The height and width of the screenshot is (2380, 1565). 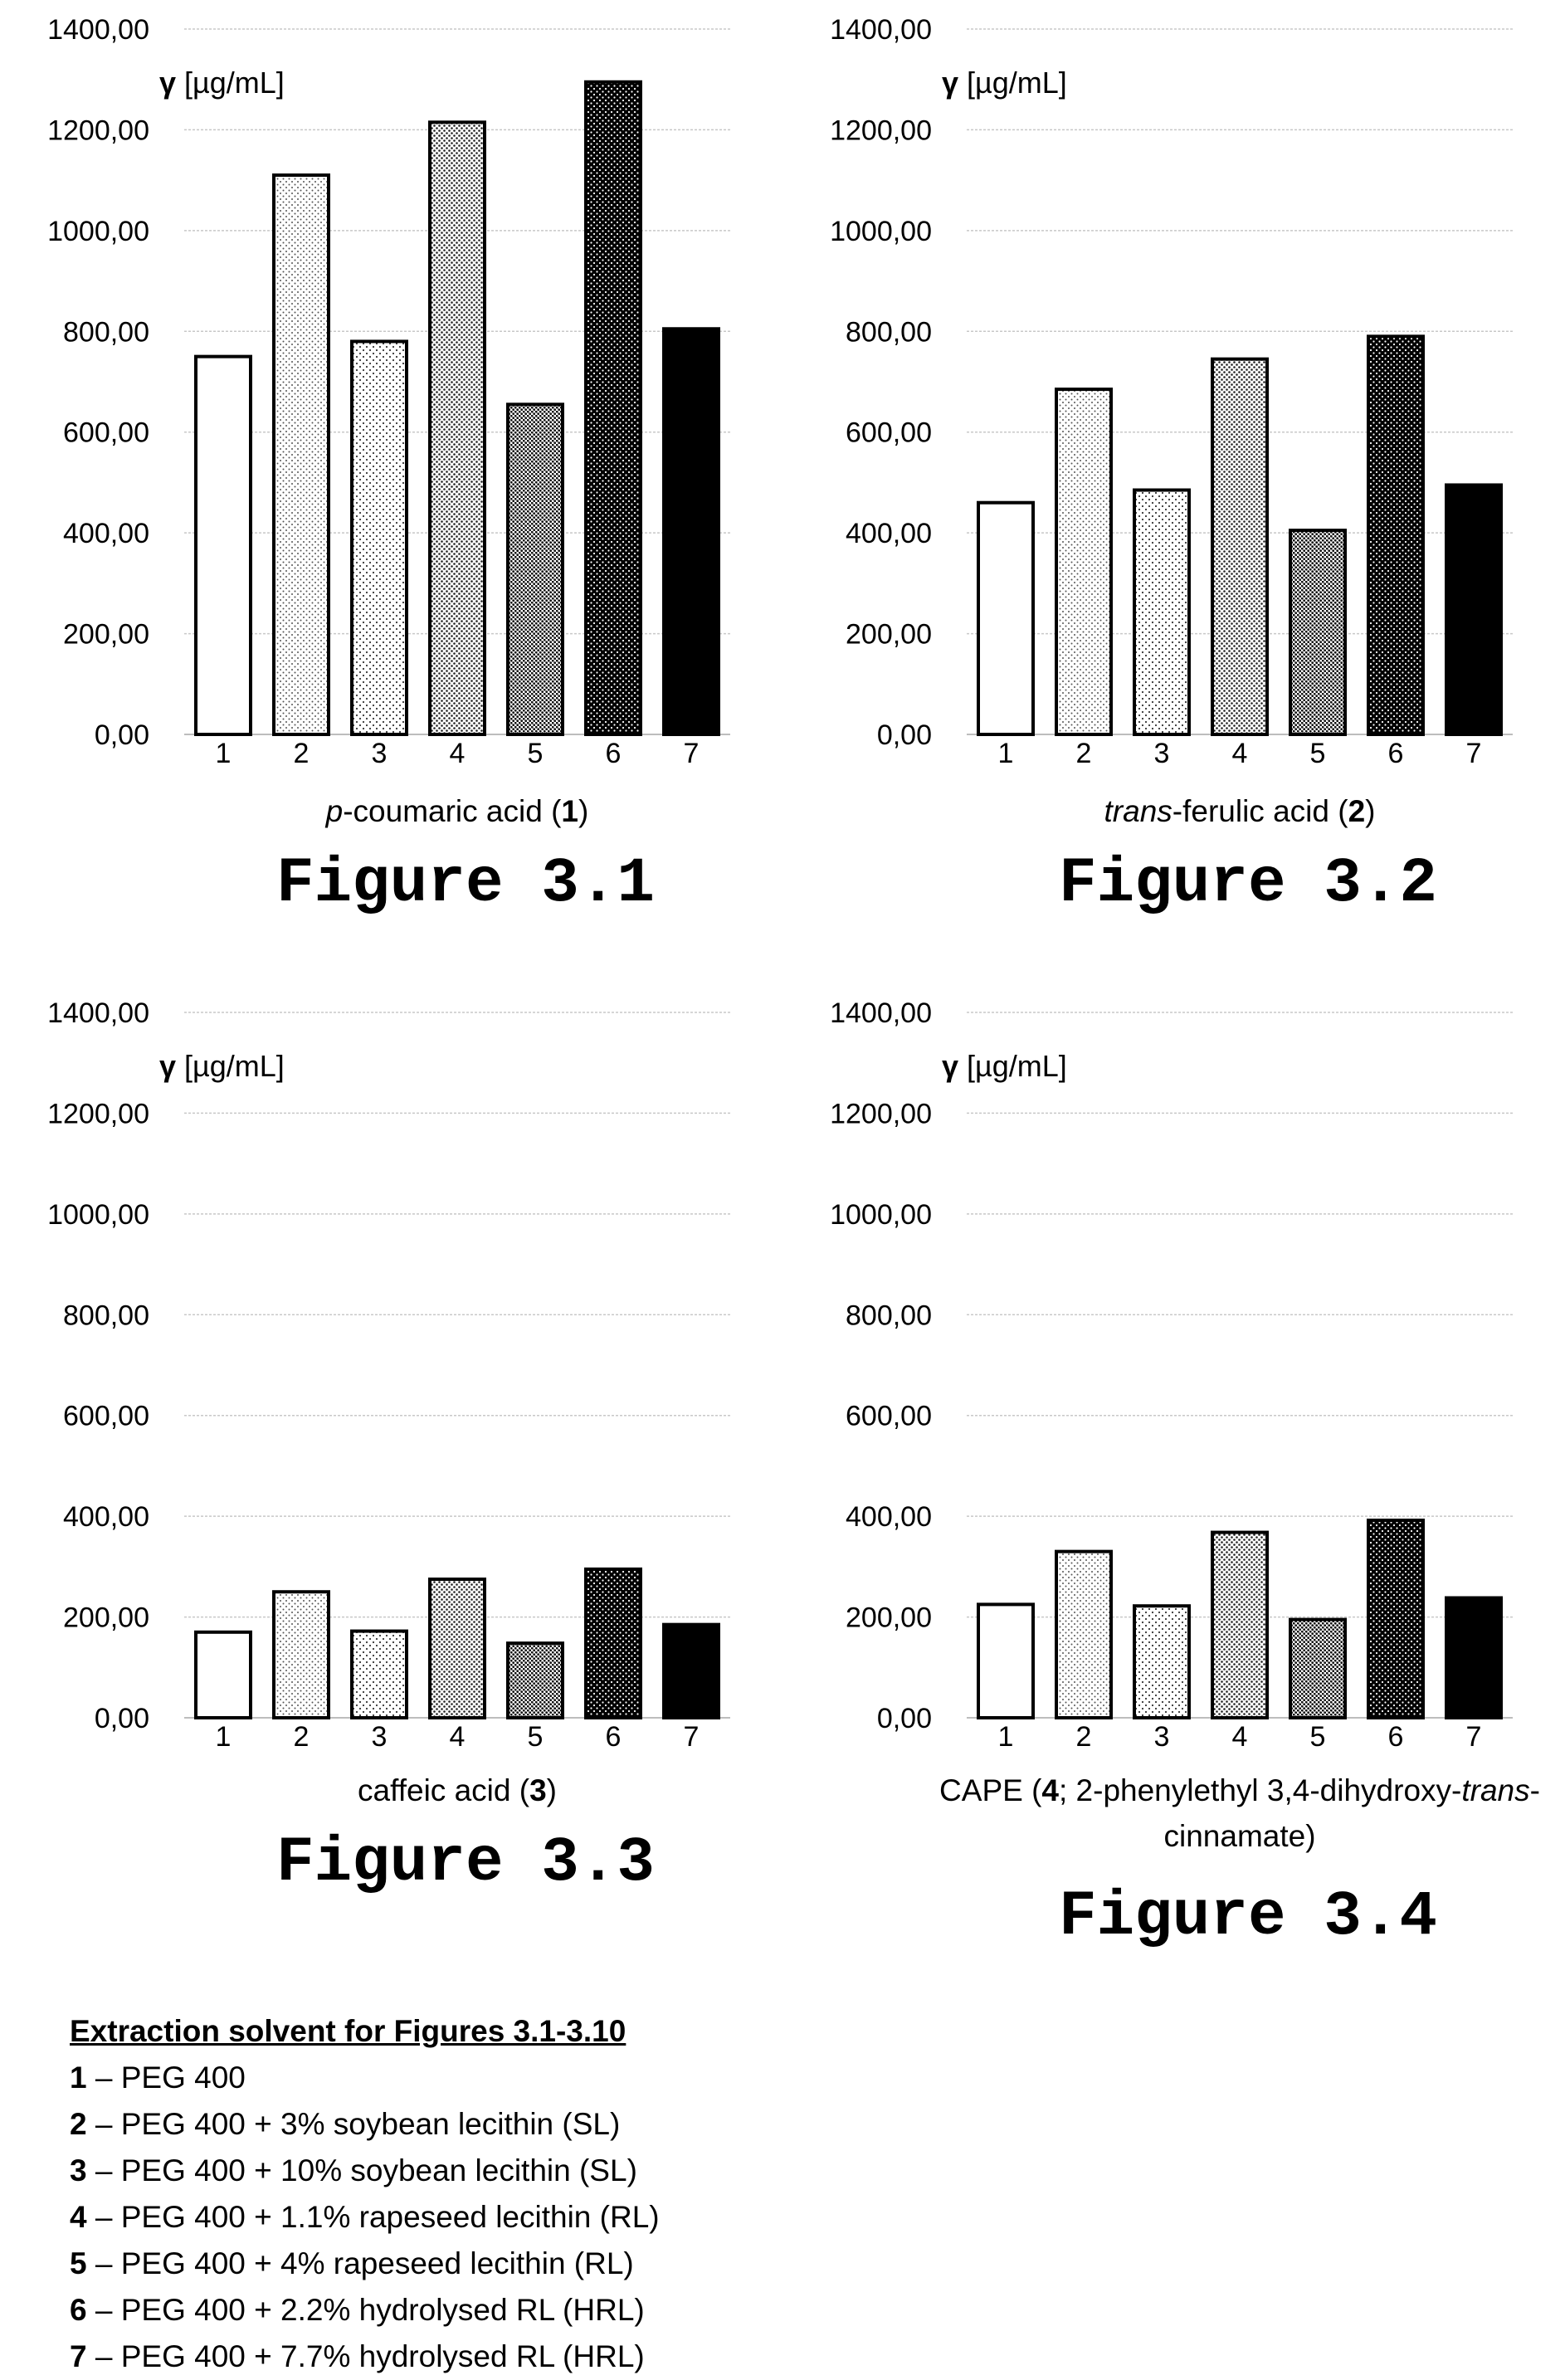 I want to click on figure-label: Figure 3.2, so click(x=1248, y=883).